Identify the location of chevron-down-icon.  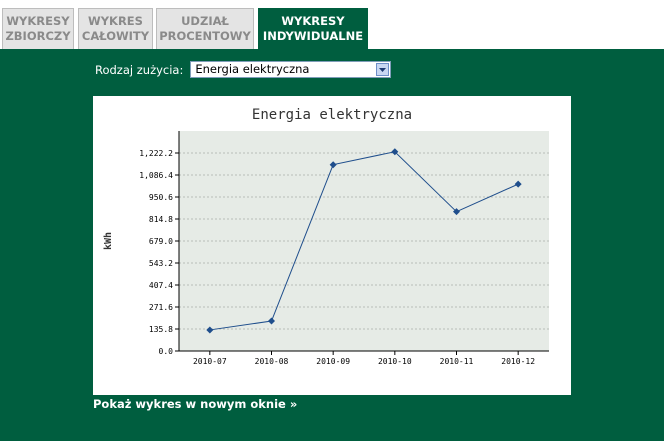
(383, 69).